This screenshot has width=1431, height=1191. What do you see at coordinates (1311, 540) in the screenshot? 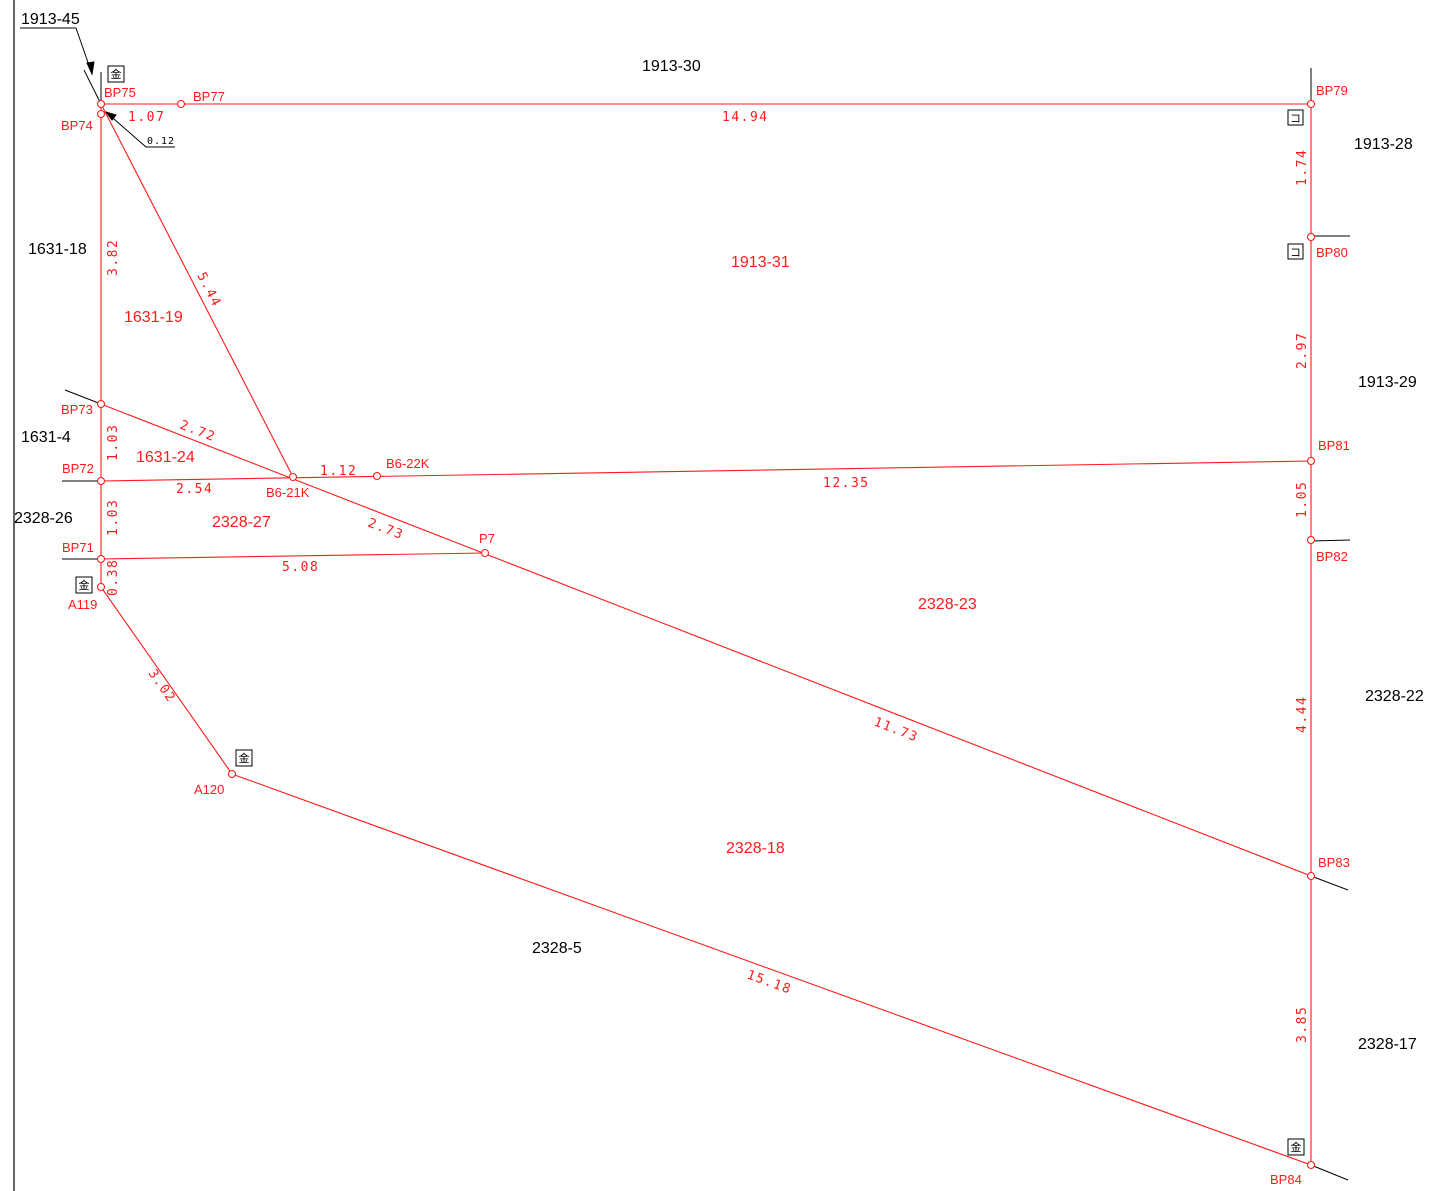
I see `point-bp82` at bounding box center [1311, 540].